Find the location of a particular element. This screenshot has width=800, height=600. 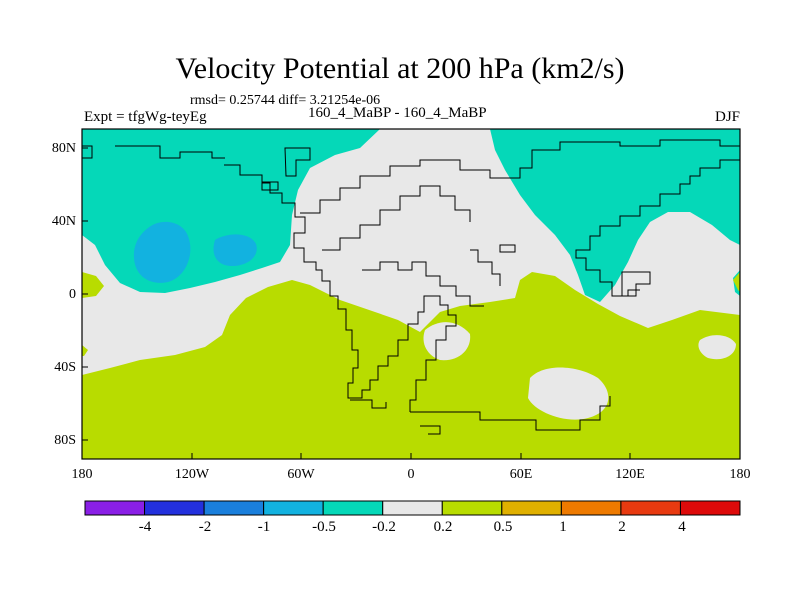

coastline-africa is located at coordinates (433, 353).